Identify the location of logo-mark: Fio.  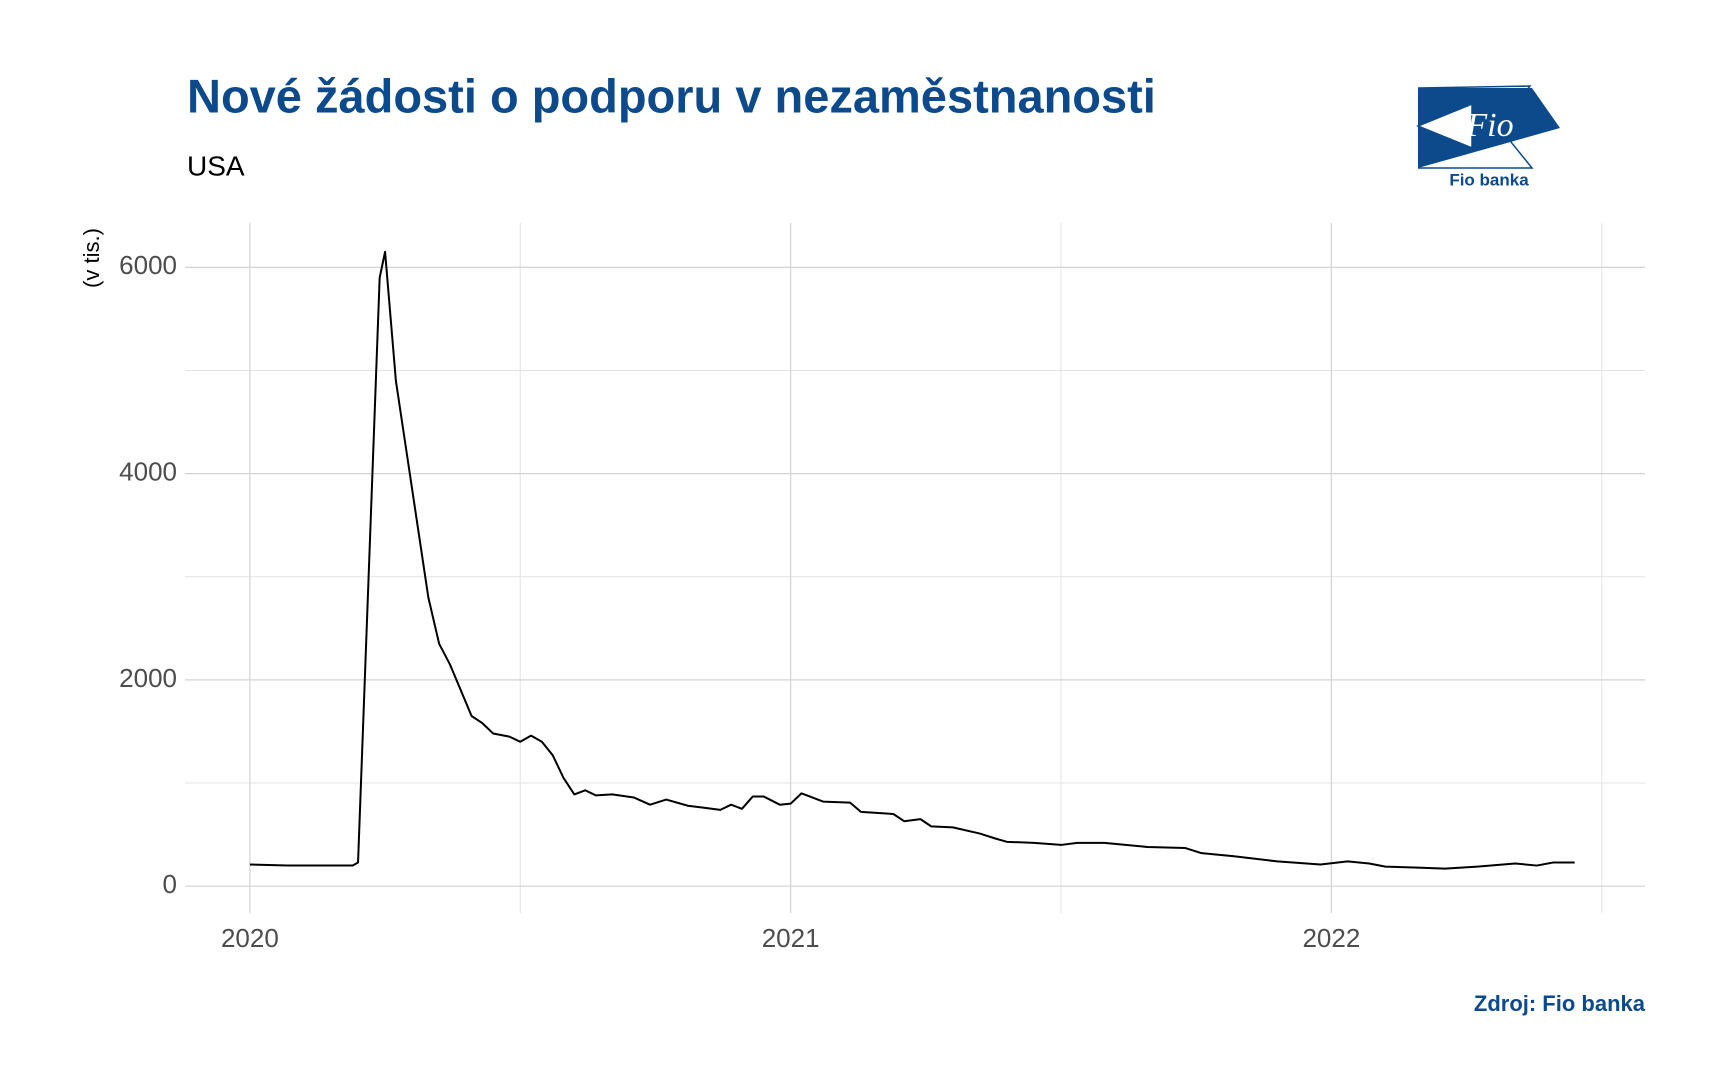
(1489, 125).